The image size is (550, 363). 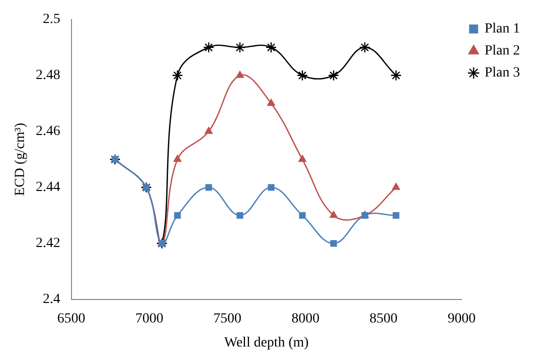 What do you see at coordinates (266, 342) in the screenshot?
I see `x-axis-title: Well depth (m)` at bounding box center [266, 342].